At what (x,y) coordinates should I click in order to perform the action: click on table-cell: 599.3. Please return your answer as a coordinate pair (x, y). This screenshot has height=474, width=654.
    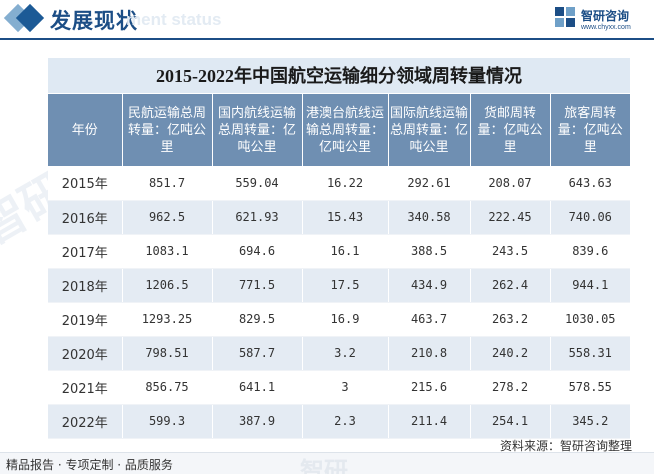
    Looking at the image, I should click on (167, 421).